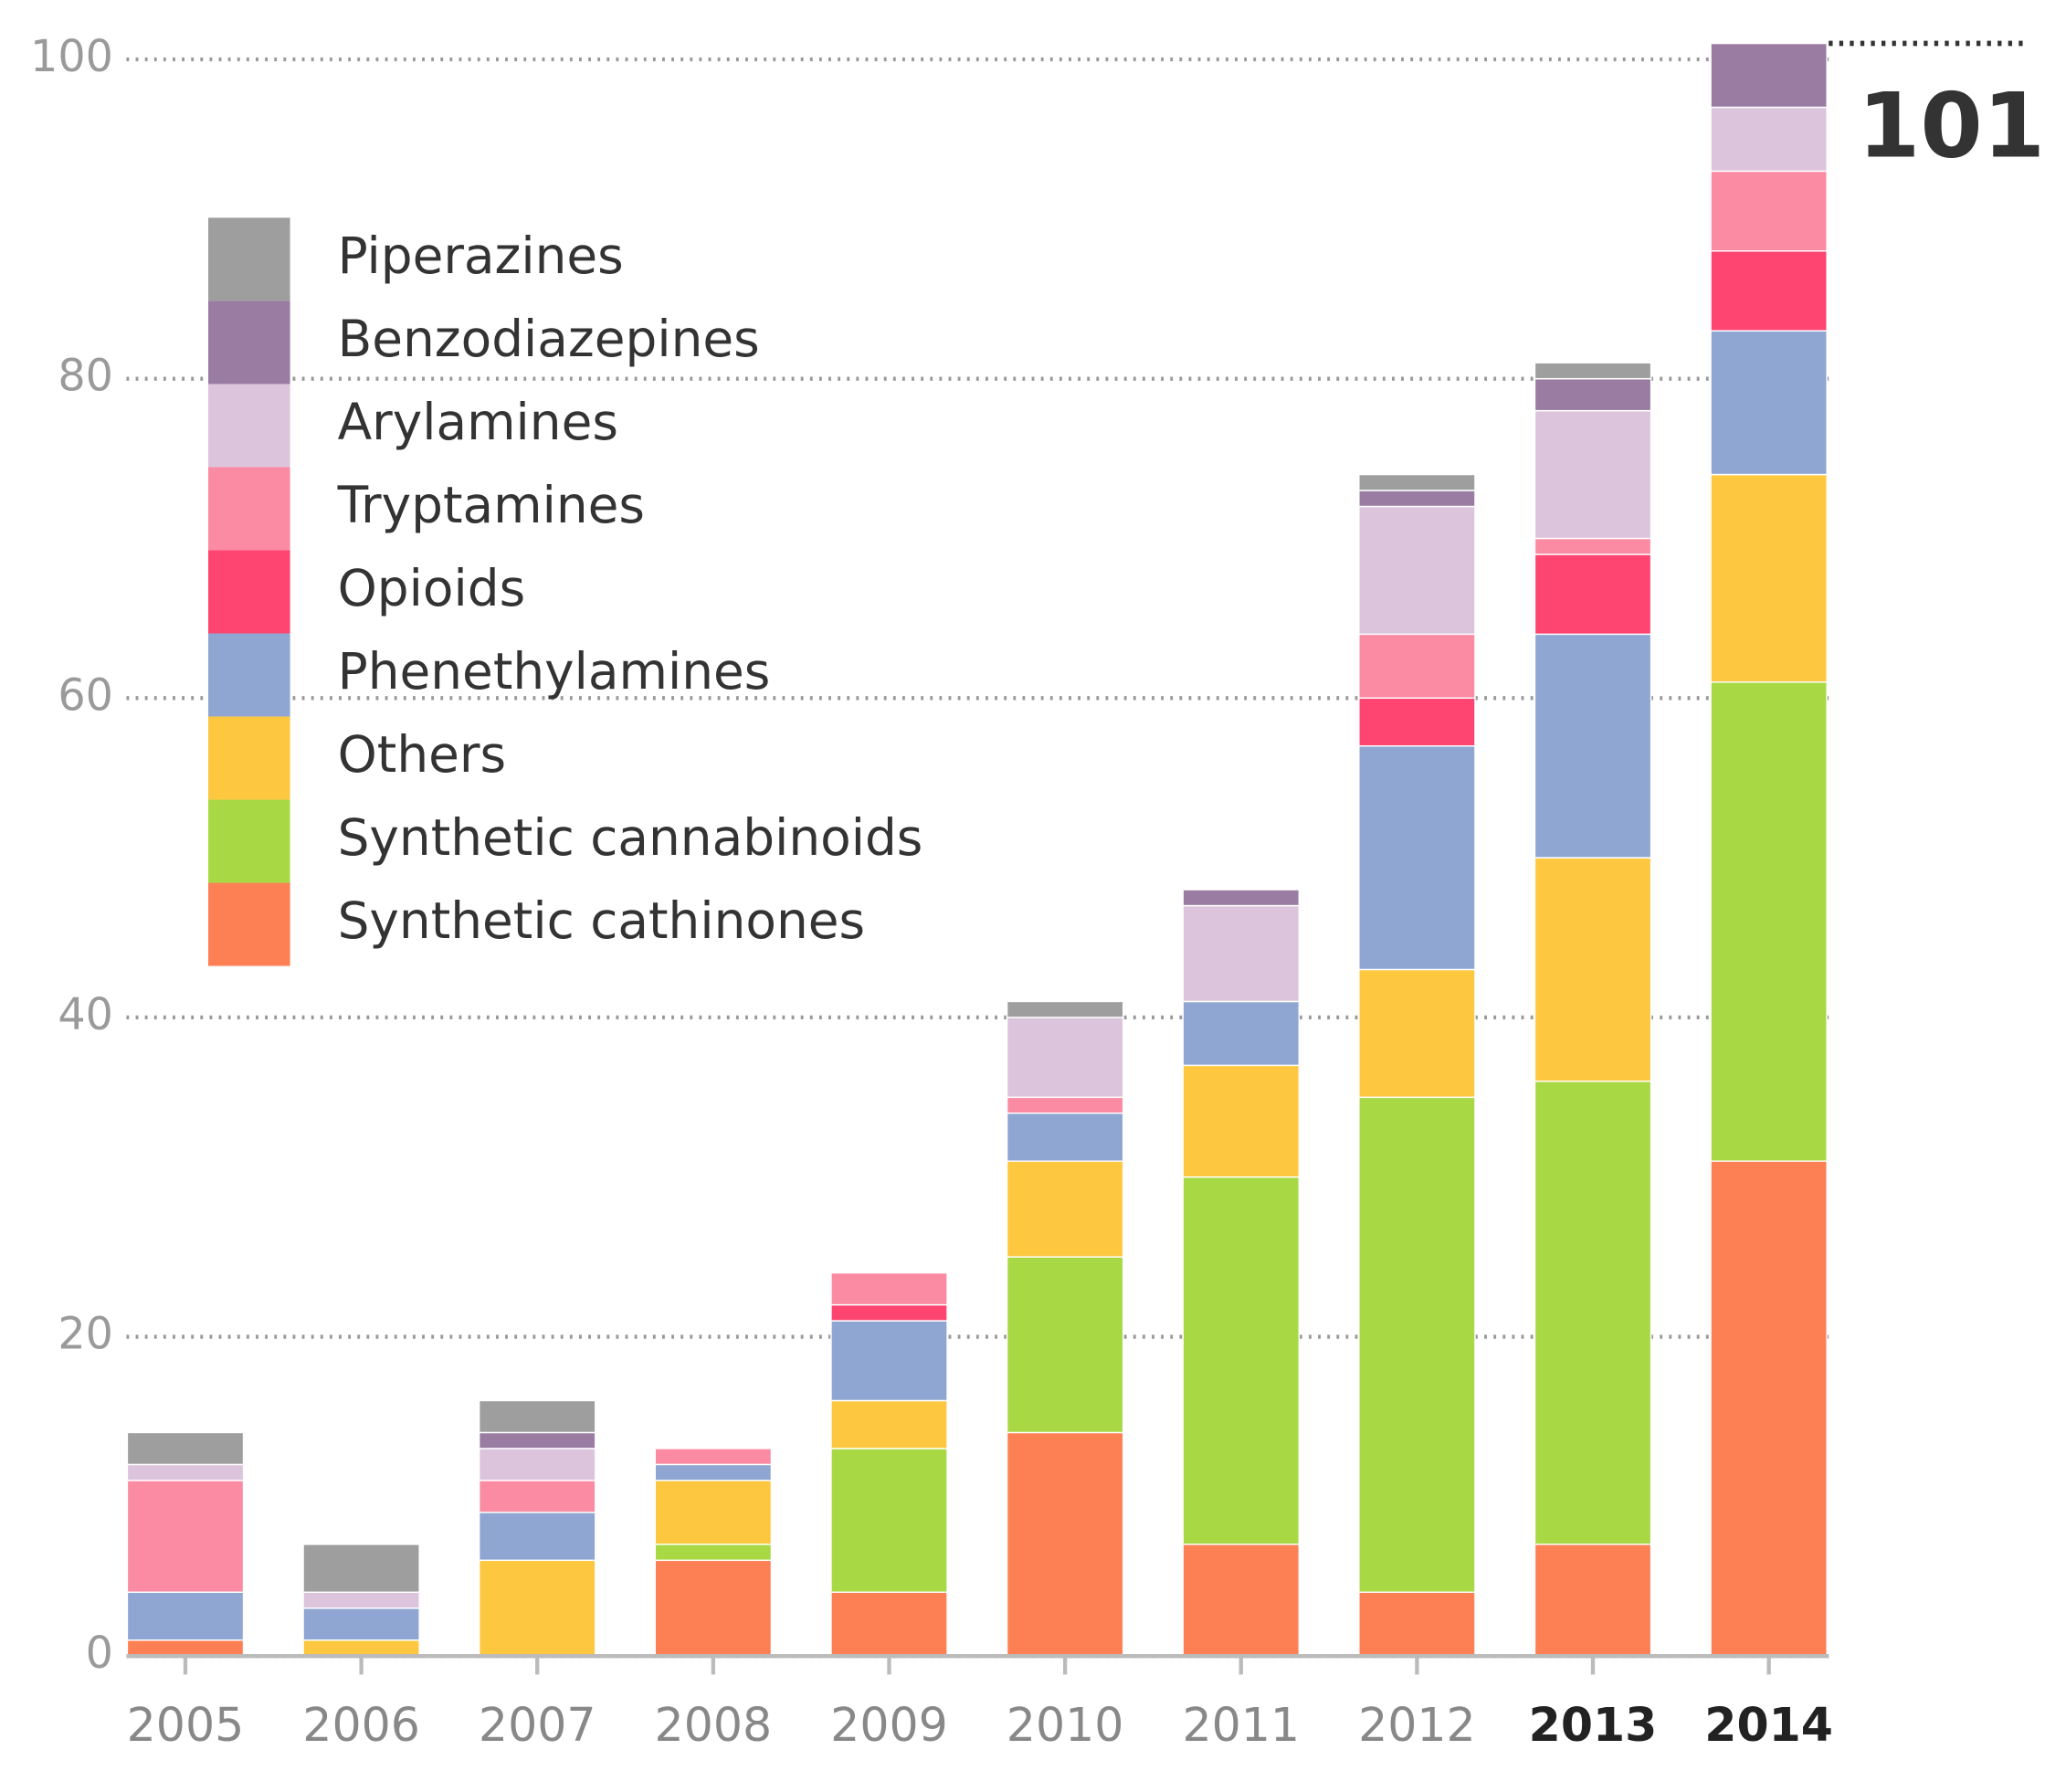 This screenshot has height=1792, width=2066. What do you see at coordinates (1768, 1725) in the screenshot?
I see `x-tick-label: 2014` at bounding box center [1768, 1725].